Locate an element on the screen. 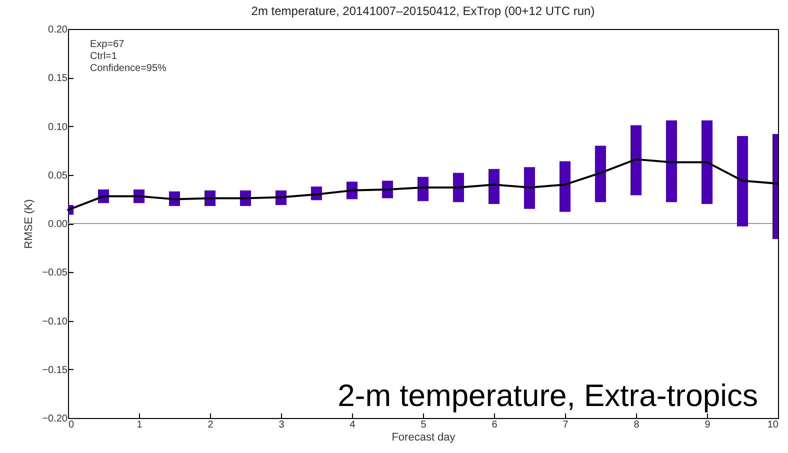 The width and height of the screenshot is (788, 453). x-tick-label: 10 is located at coordinates (773, 425).